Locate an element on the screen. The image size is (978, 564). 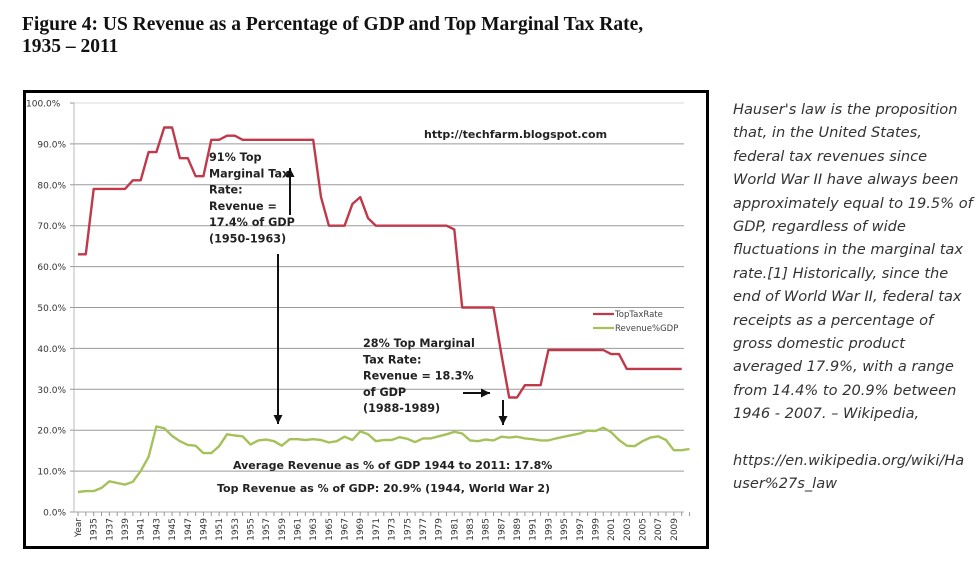
y-tick-label: 70.0% is located at coordinates (51, 227).